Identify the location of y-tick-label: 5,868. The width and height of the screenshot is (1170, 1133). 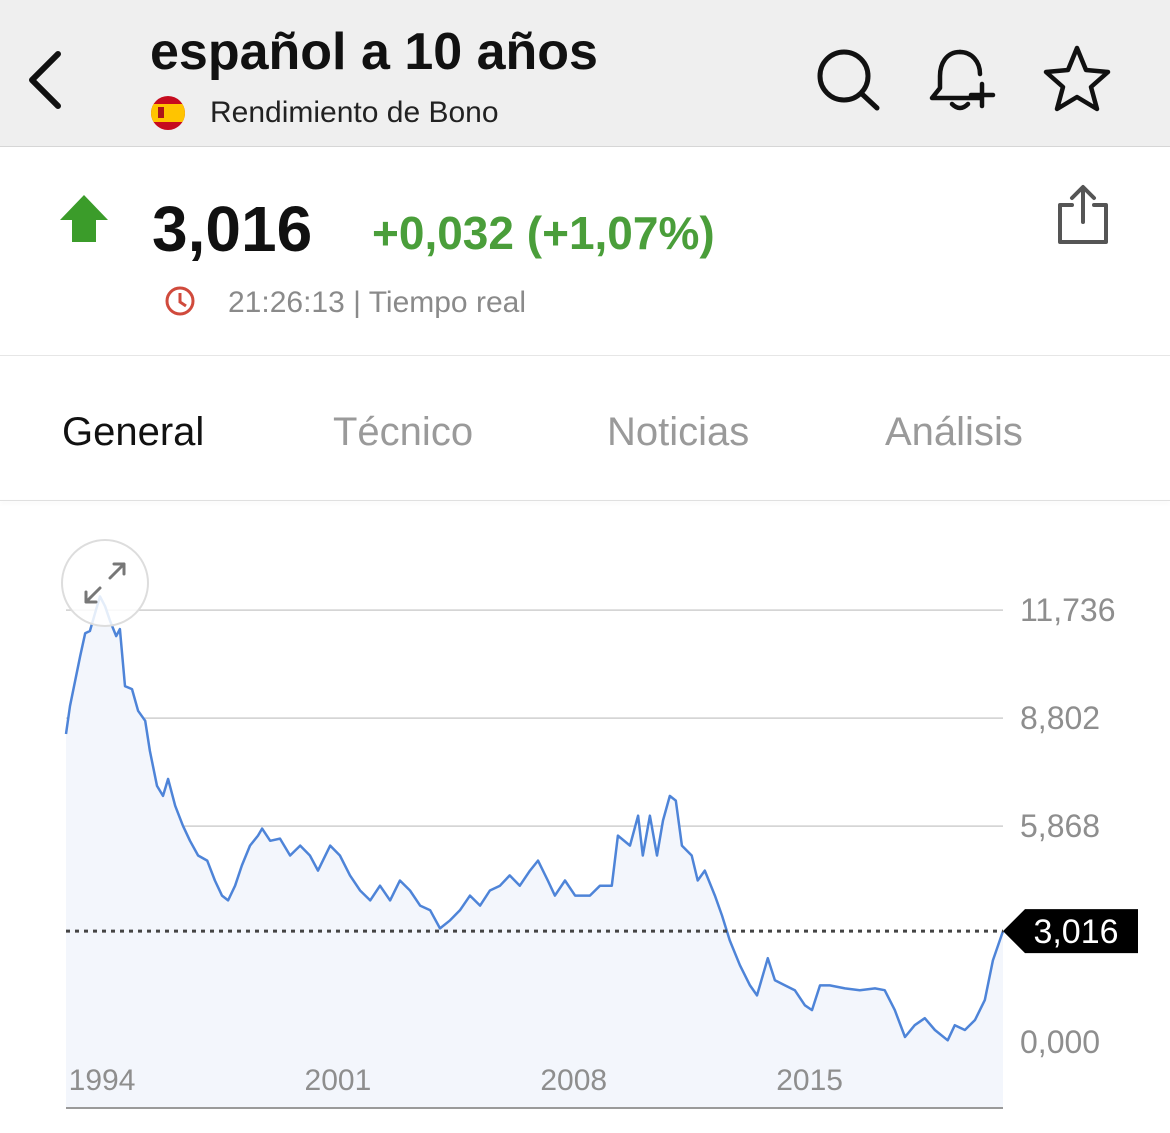
(1060, 826).